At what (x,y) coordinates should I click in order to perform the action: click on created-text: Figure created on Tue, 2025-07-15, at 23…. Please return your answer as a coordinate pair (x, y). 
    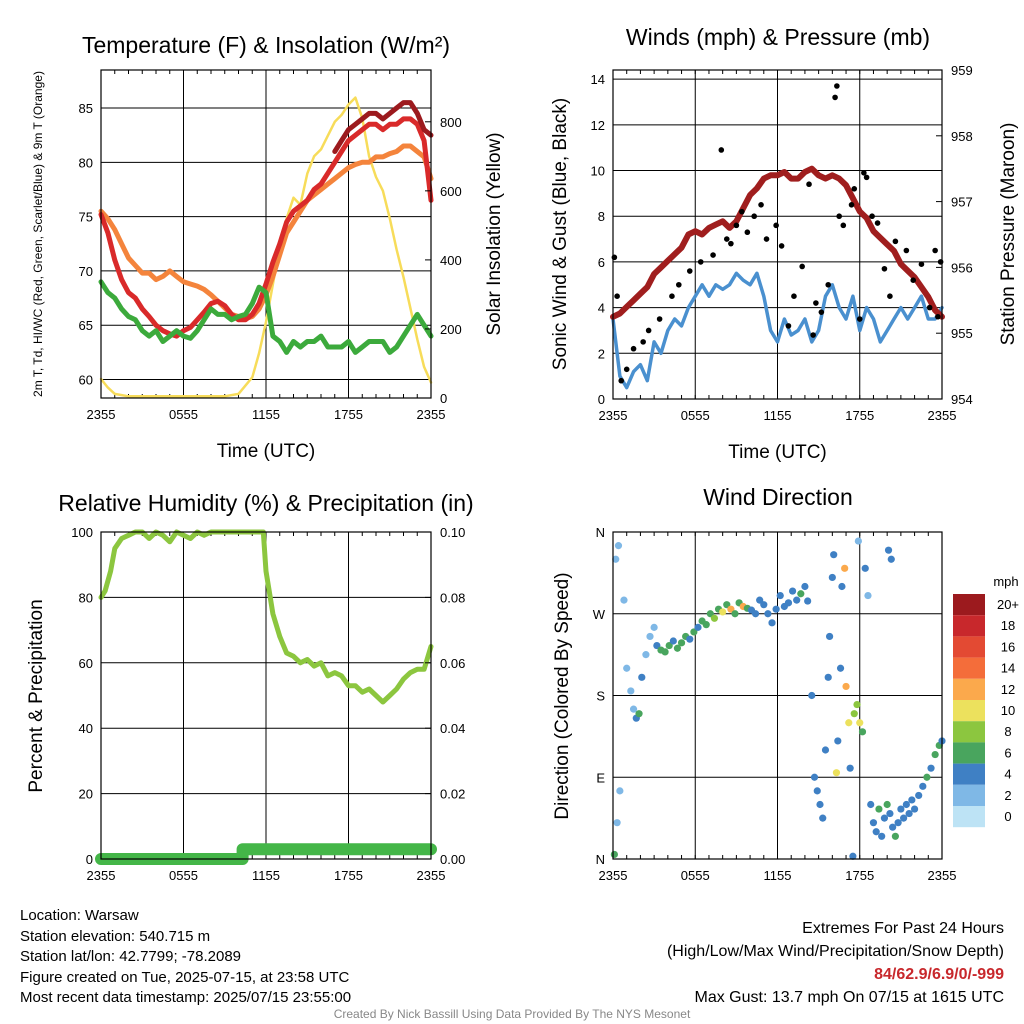
    Looking at the image, I should click on (185, 977).